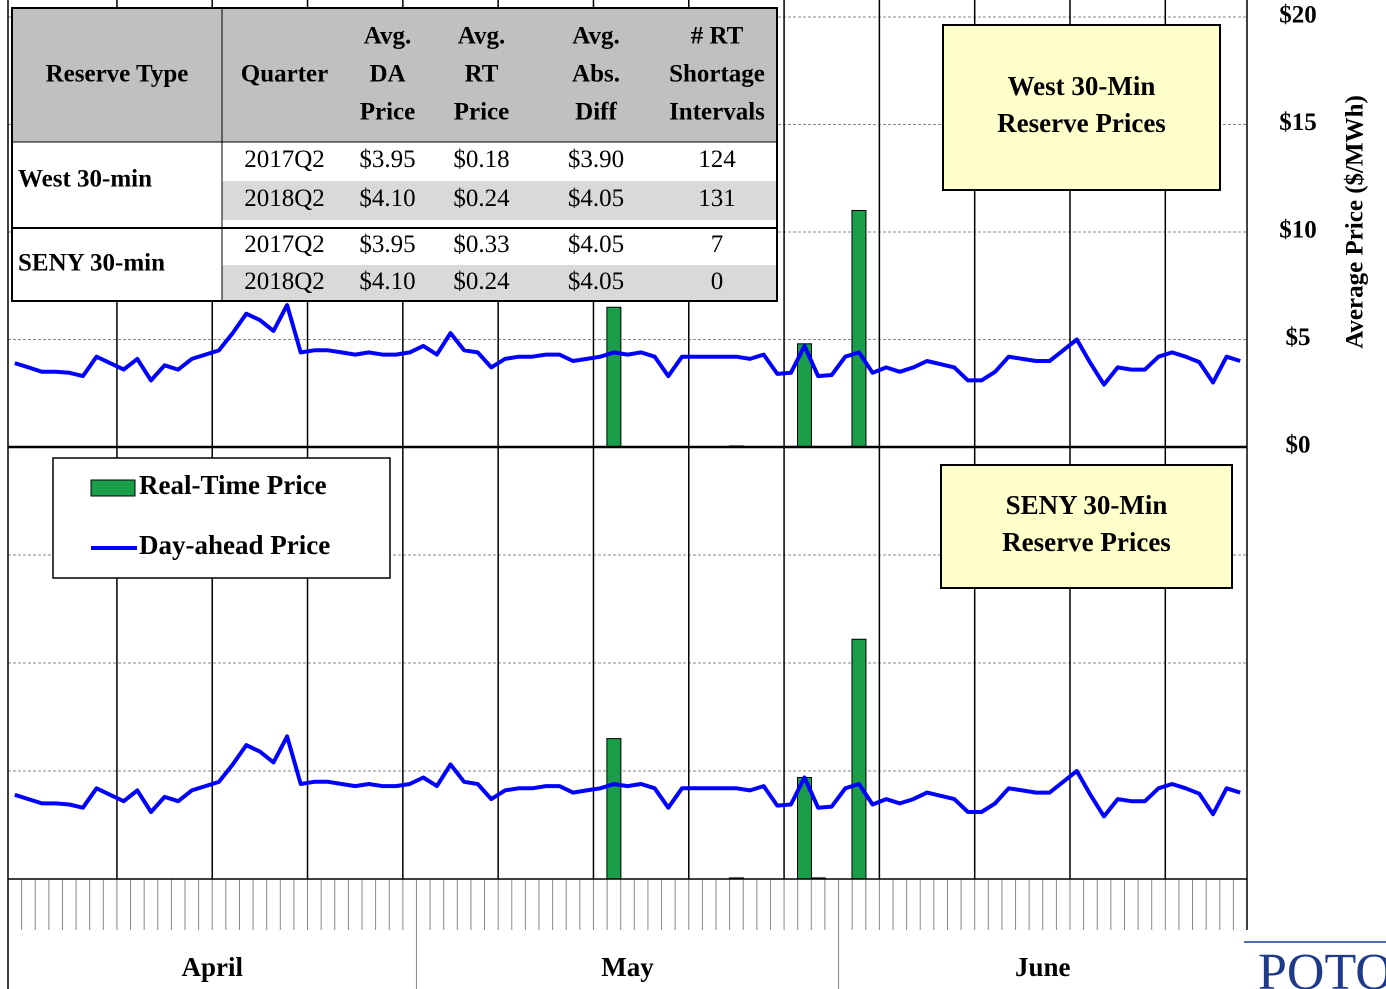 Image resolution: width=1386 pixels, height=989 pixels. I want to click on y-tick-label: $15, so click(1298, 122).